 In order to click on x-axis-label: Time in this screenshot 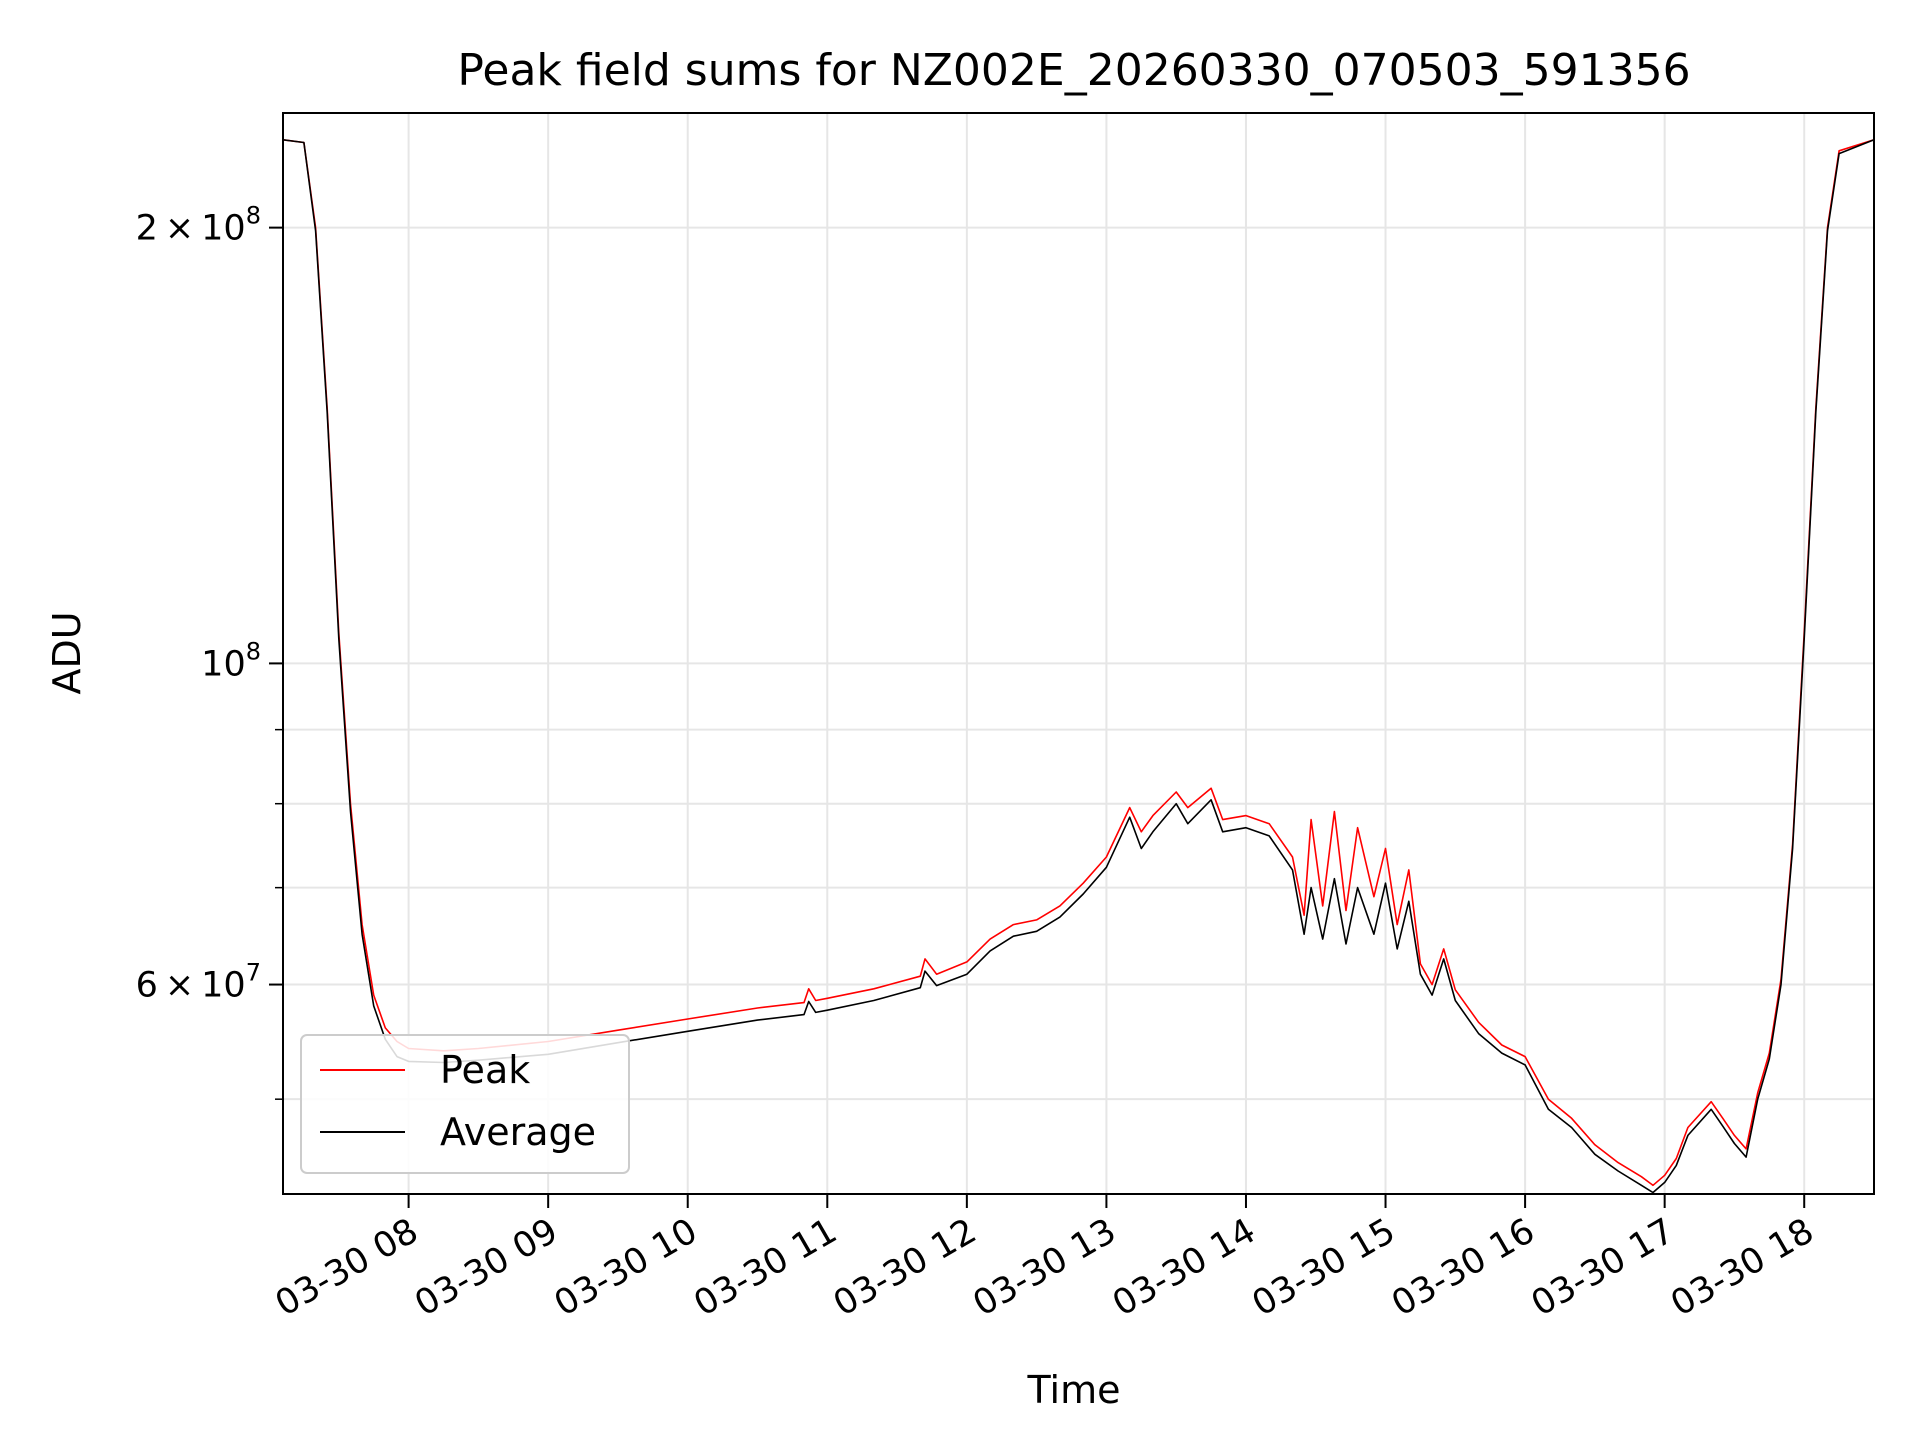, I will do `click(1074, 1390)`.